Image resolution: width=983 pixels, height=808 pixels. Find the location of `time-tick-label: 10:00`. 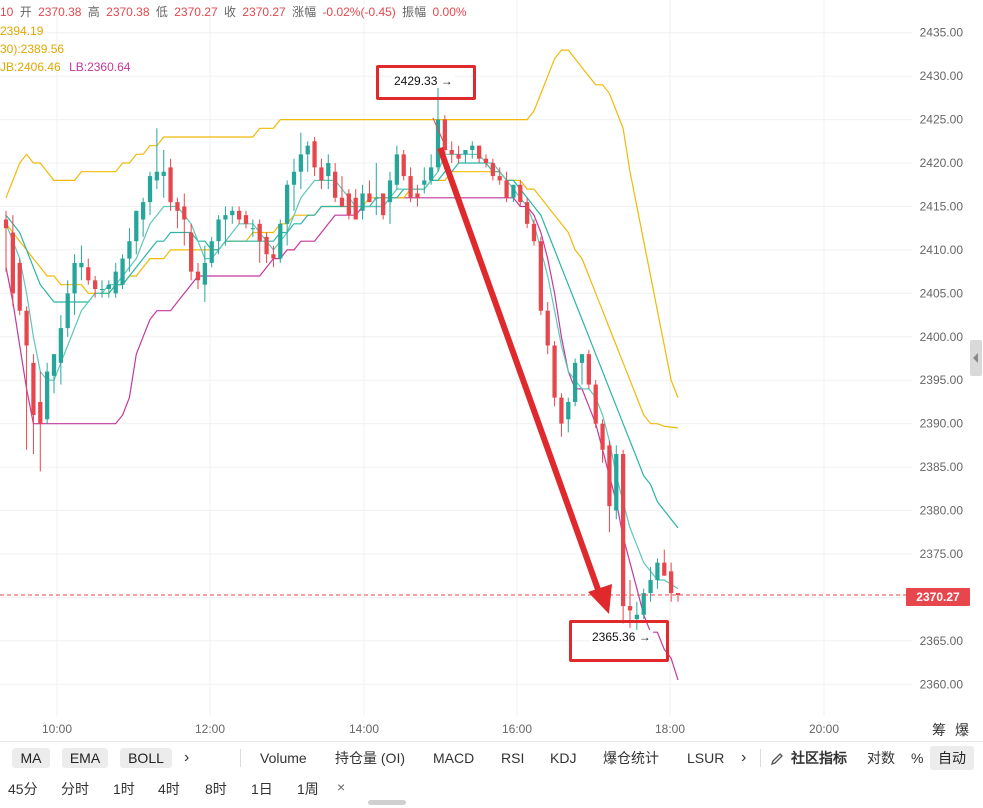

time-tick-label: 10:00 is located at coordinates (57, 729).